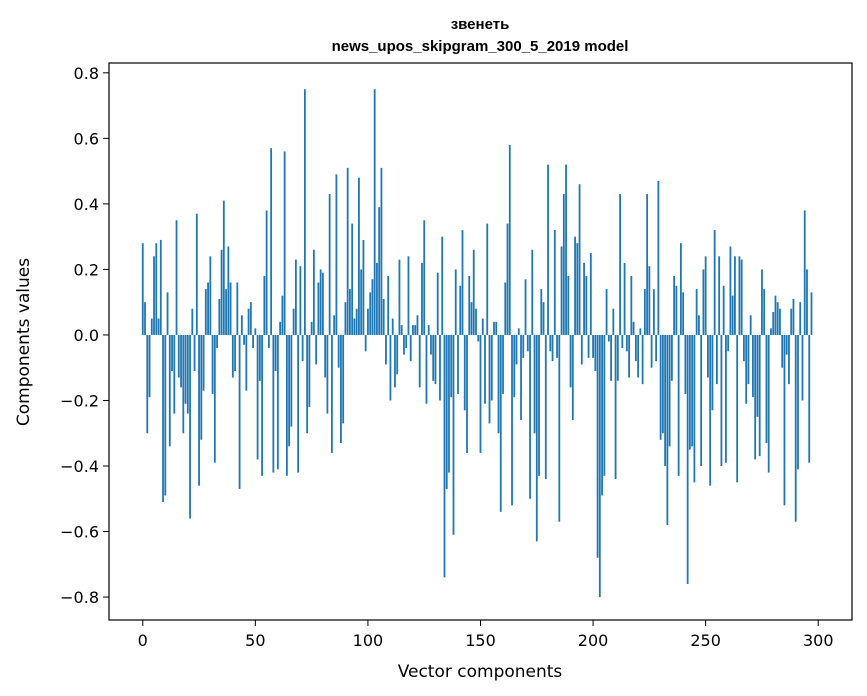 Image resolution: width=867 pixels, height=696 pixels. What do you see at coordinates (480, 24) in the screenshot?
I see `chart-title-line1: звенеть` at bounding box center [480, 24].